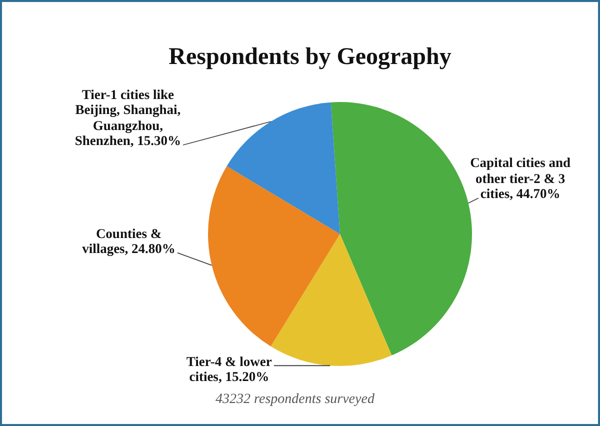 This screenshot has width=600, height=426. I want to click on text: 43232 respondents surveyed, so click(295, 400).